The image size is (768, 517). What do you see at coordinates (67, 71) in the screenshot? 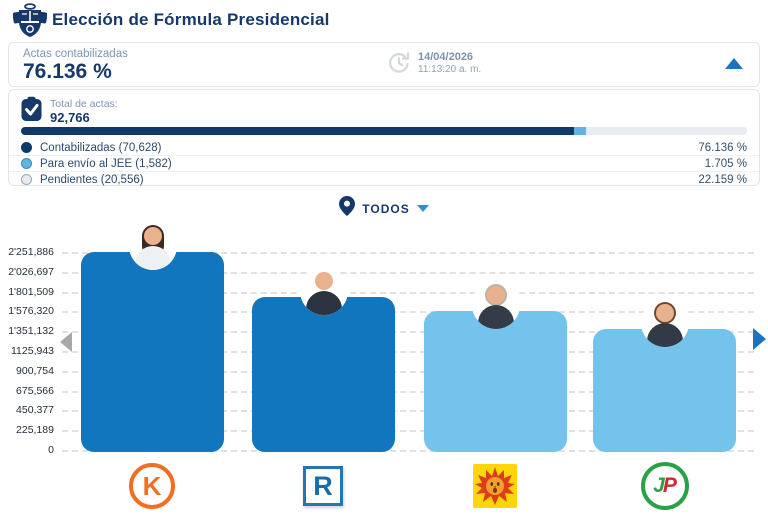
I see `actas-percent-value: 76.136 %` at bounding box center [67, 71].